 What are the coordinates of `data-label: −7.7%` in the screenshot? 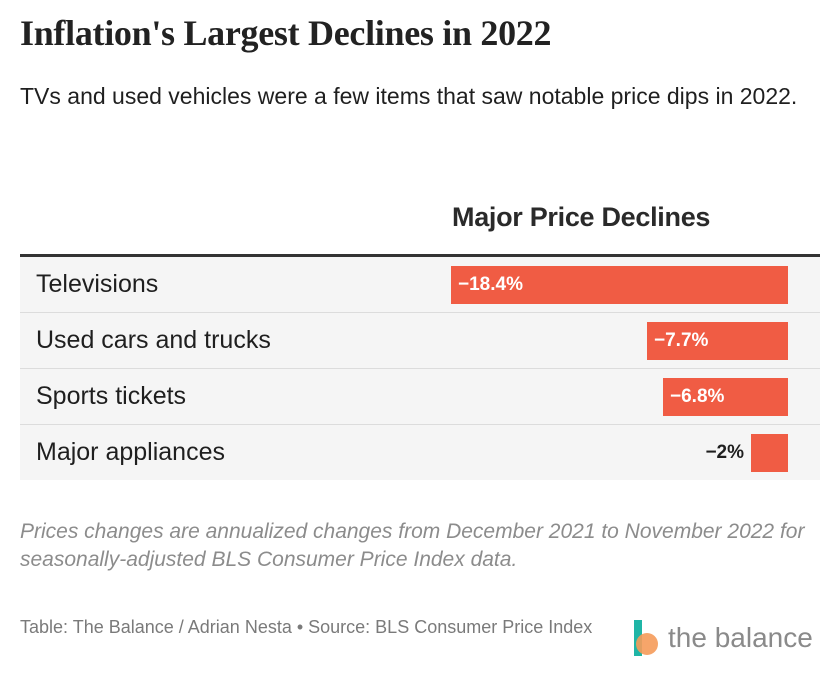 It's located at (681, 340).